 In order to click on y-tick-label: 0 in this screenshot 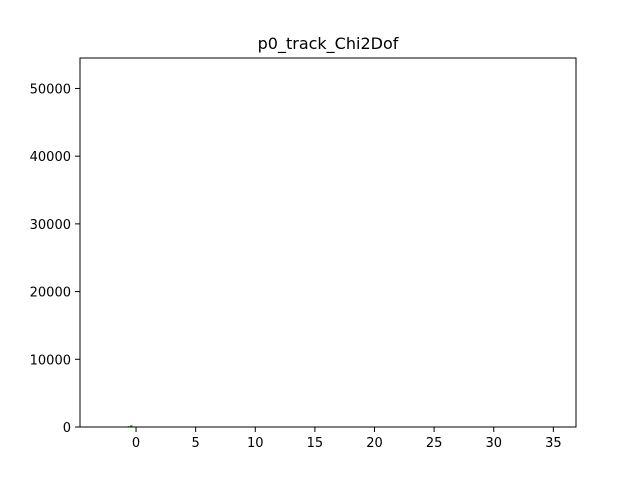, I will do `click(67, 428)`.